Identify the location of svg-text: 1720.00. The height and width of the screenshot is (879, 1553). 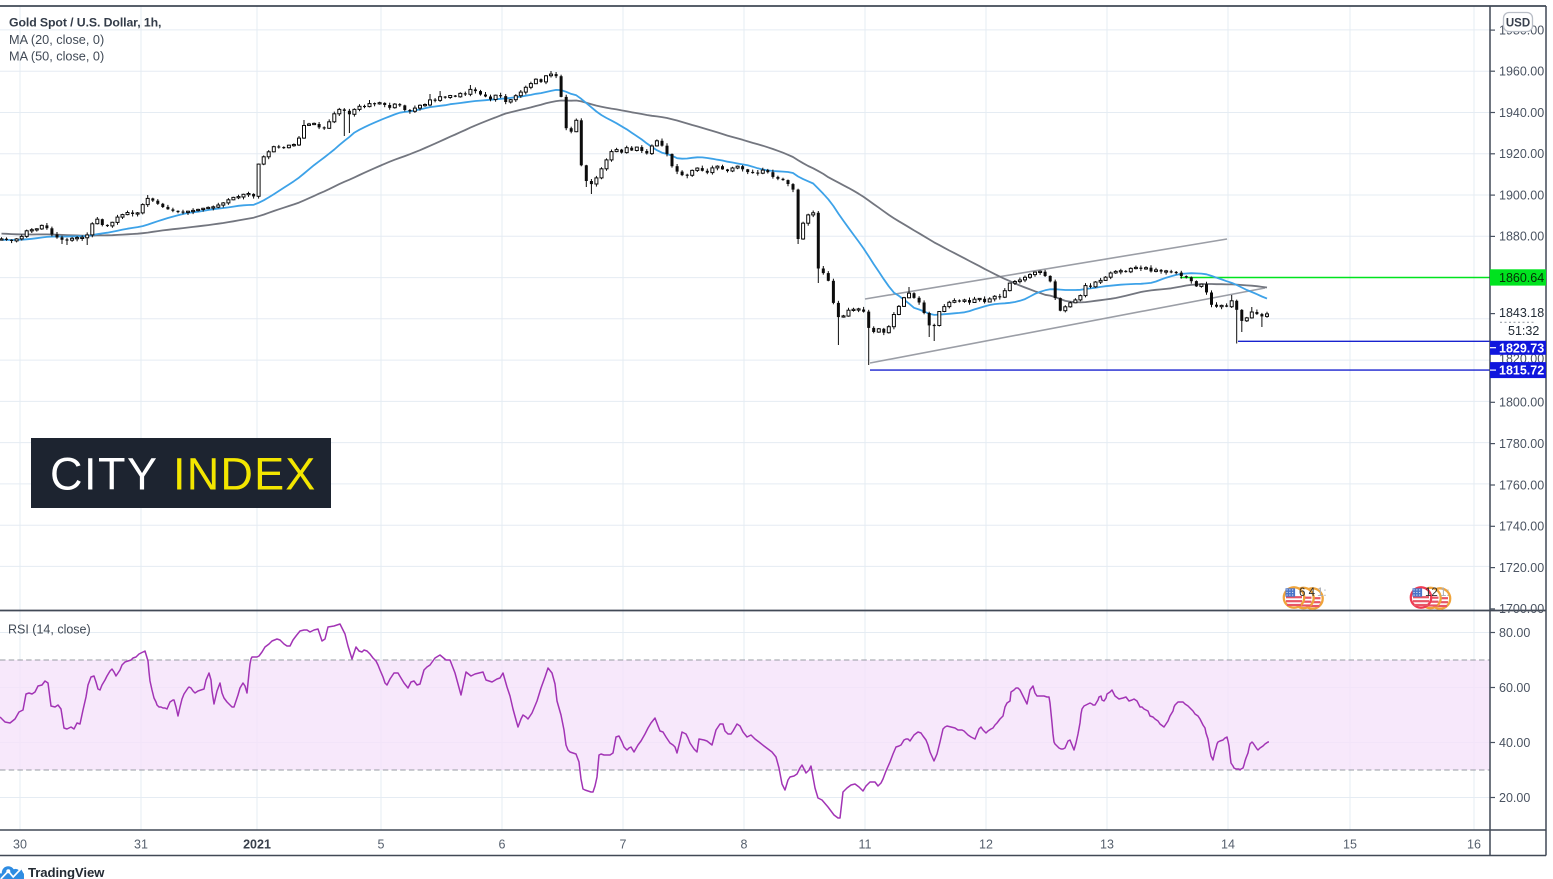
(1521, 568).